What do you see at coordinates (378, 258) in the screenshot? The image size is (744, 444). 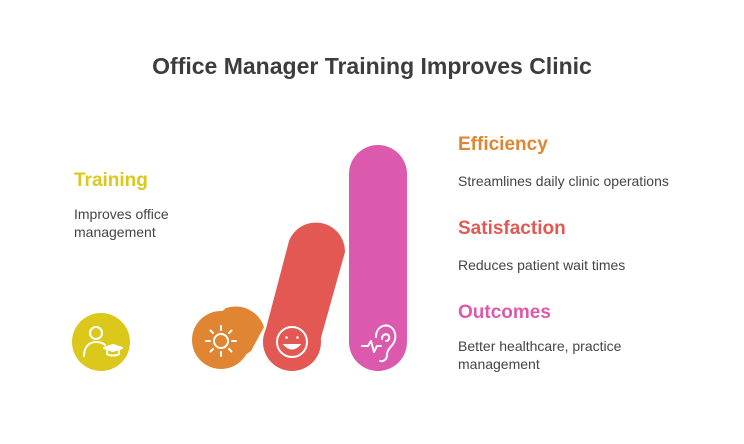 I see `outcomes-bar` at bounding box center [378, 258].